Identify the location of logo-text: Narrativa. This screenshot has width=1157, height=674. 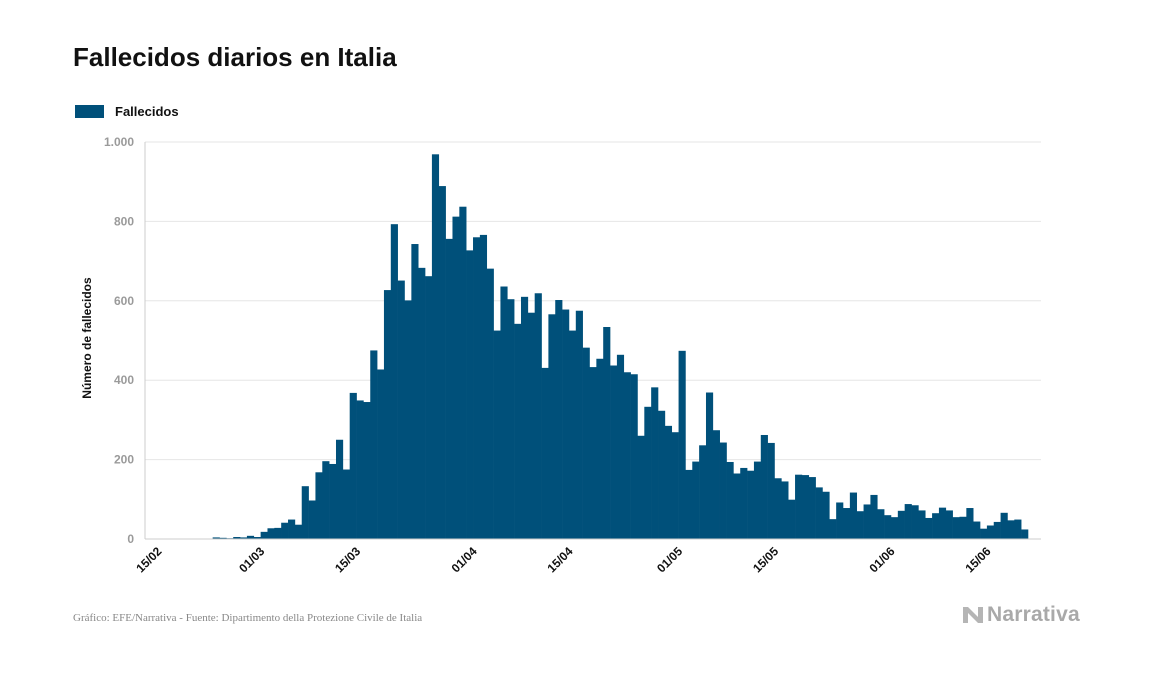
(1033, 614).